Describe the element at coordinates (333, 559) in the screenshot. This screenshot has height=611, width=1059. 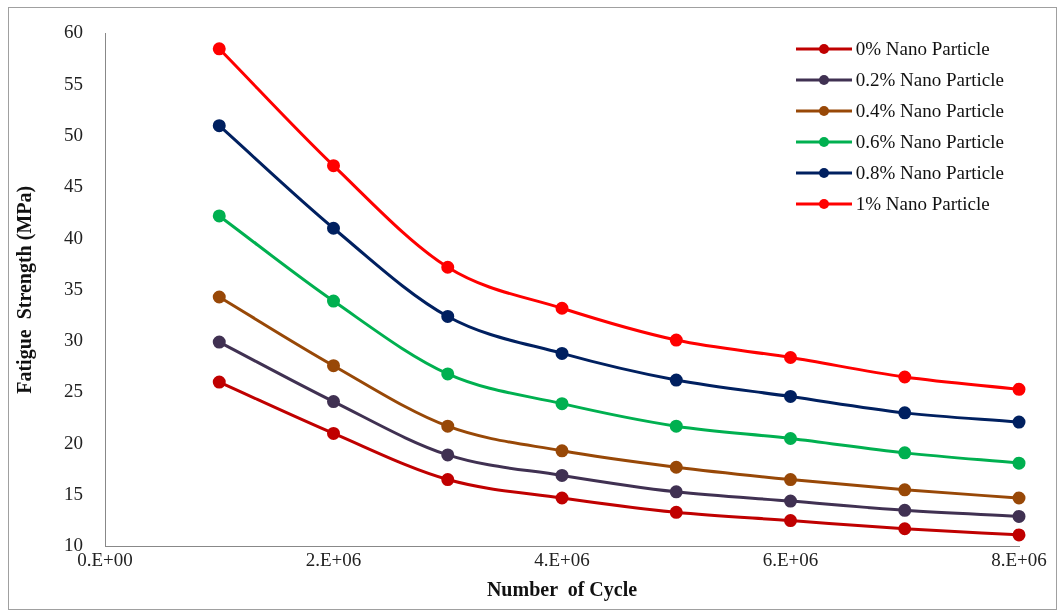
I see `x-tick-label: 2.E+06` at that location.